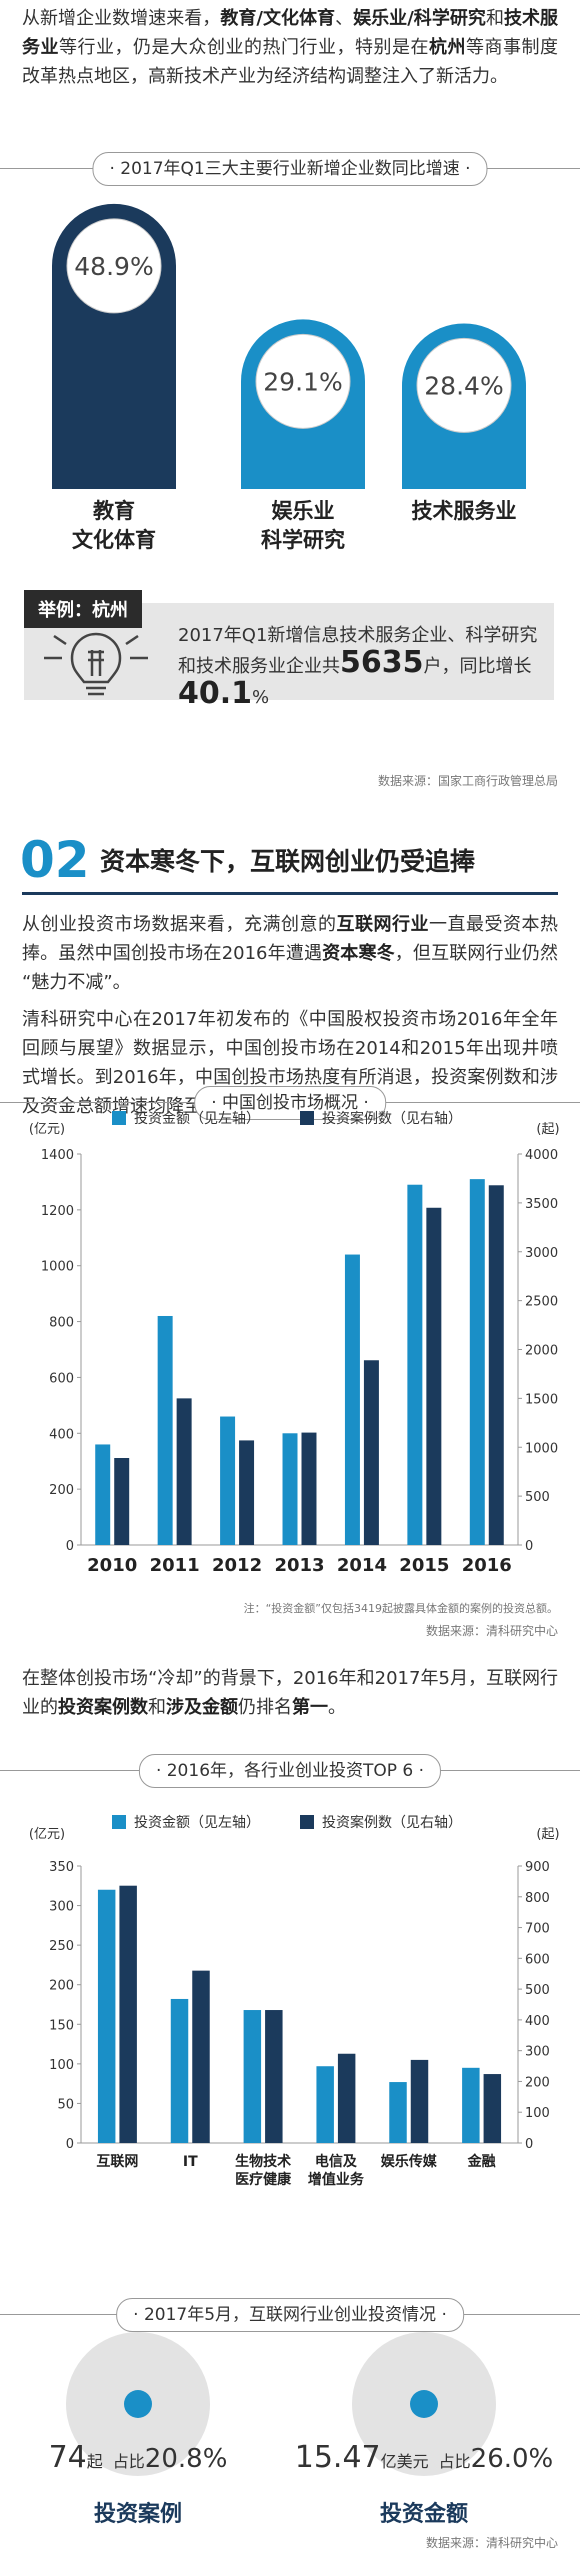 The height and width of the screenshot is (2552, 580). I want to click on value-label: 48.9%, so click(113, 266).